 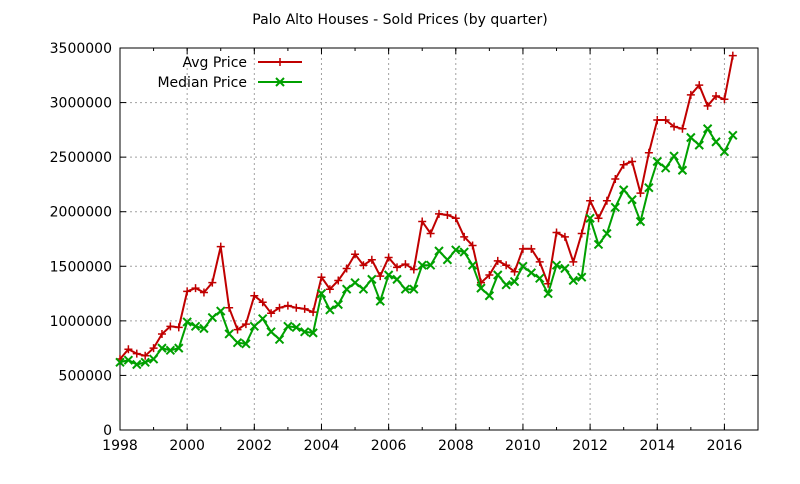 What do you see at coordinates (590, 446) in the screenshot?
I see `x-tick-label: 2012` at bounding box center [590, 446].